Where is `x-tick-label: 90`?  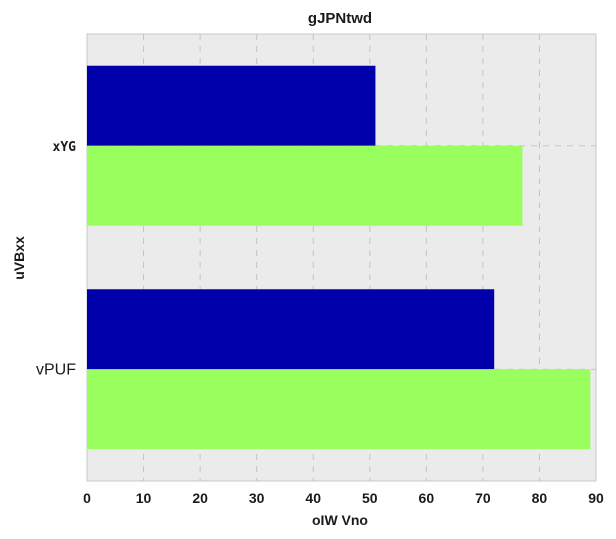
x-tick-label: 90 is located at coordinates (596, 498).